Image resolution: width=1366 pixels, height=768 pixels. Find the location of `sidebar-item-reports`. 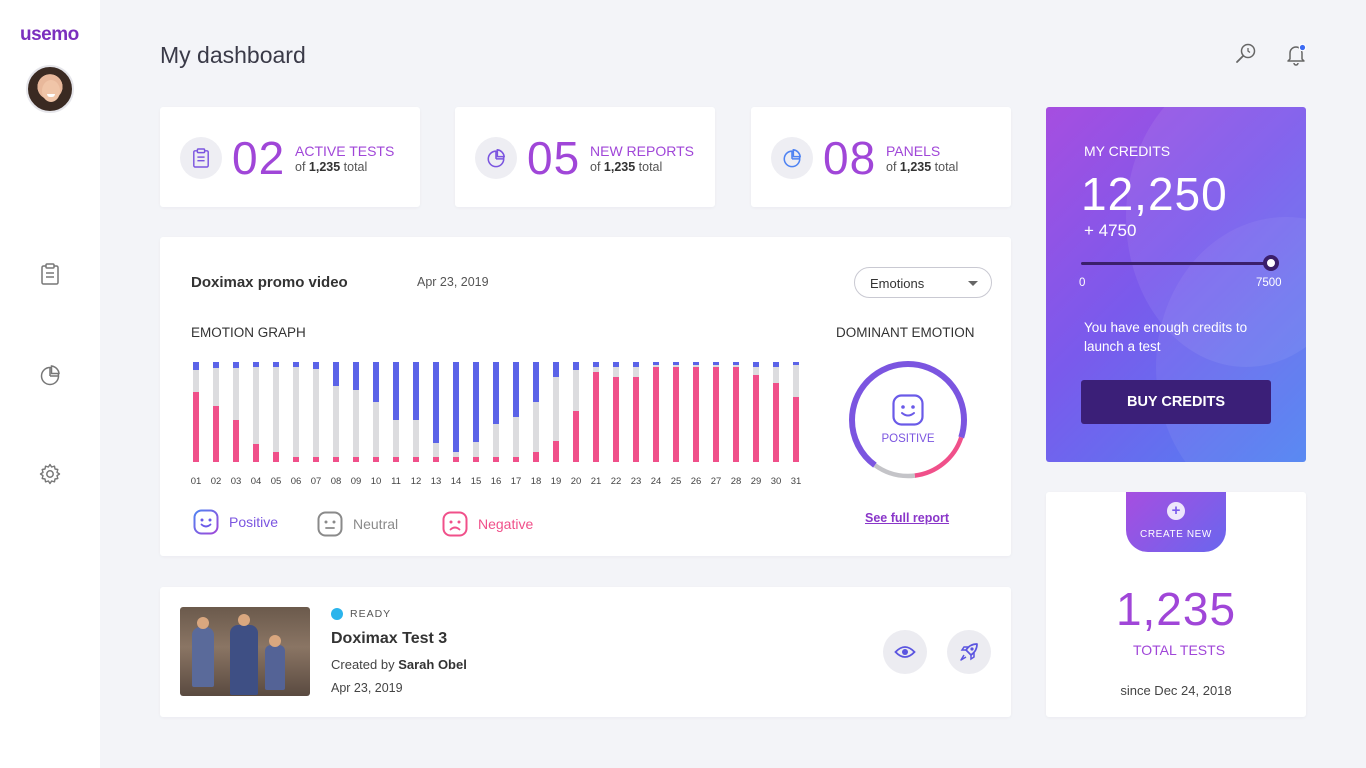

sidebar-item-reports is located at coordinates (50, 375).